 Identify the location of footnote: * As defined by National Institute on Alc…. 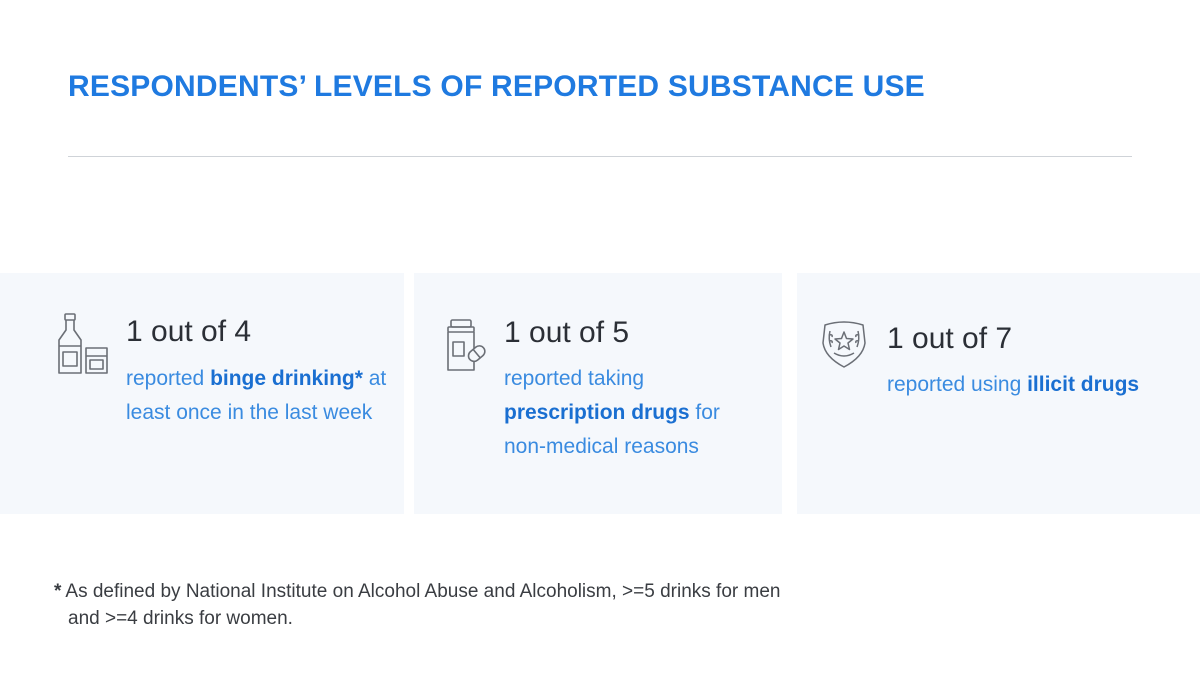
(417, 605).